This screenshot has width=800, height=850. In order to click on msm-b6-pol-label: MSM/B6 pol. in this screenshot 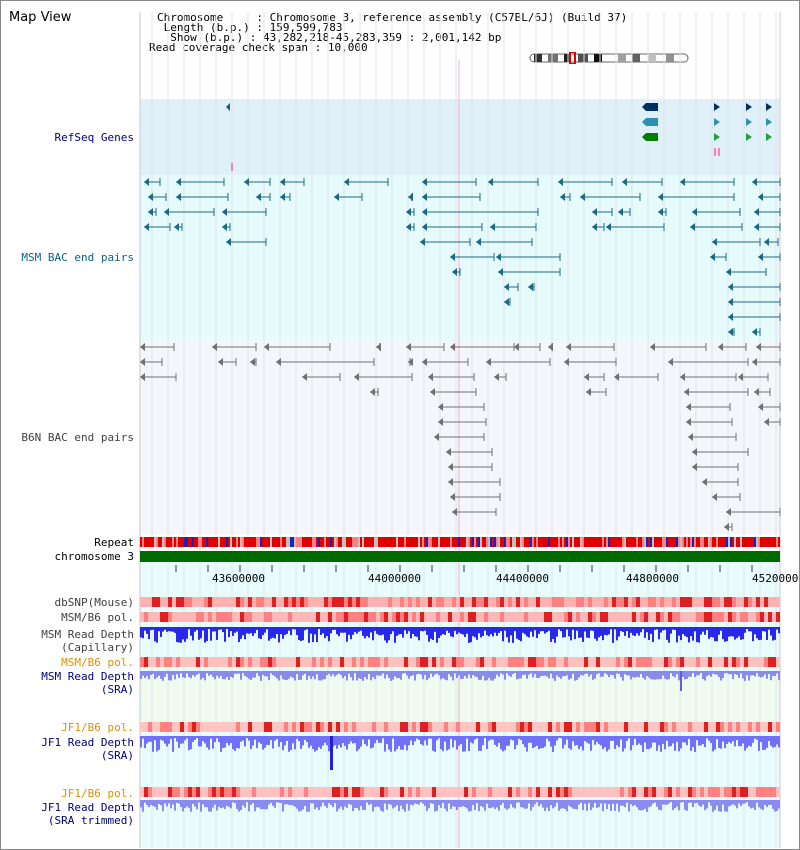, I will do `click(97, 617)`.